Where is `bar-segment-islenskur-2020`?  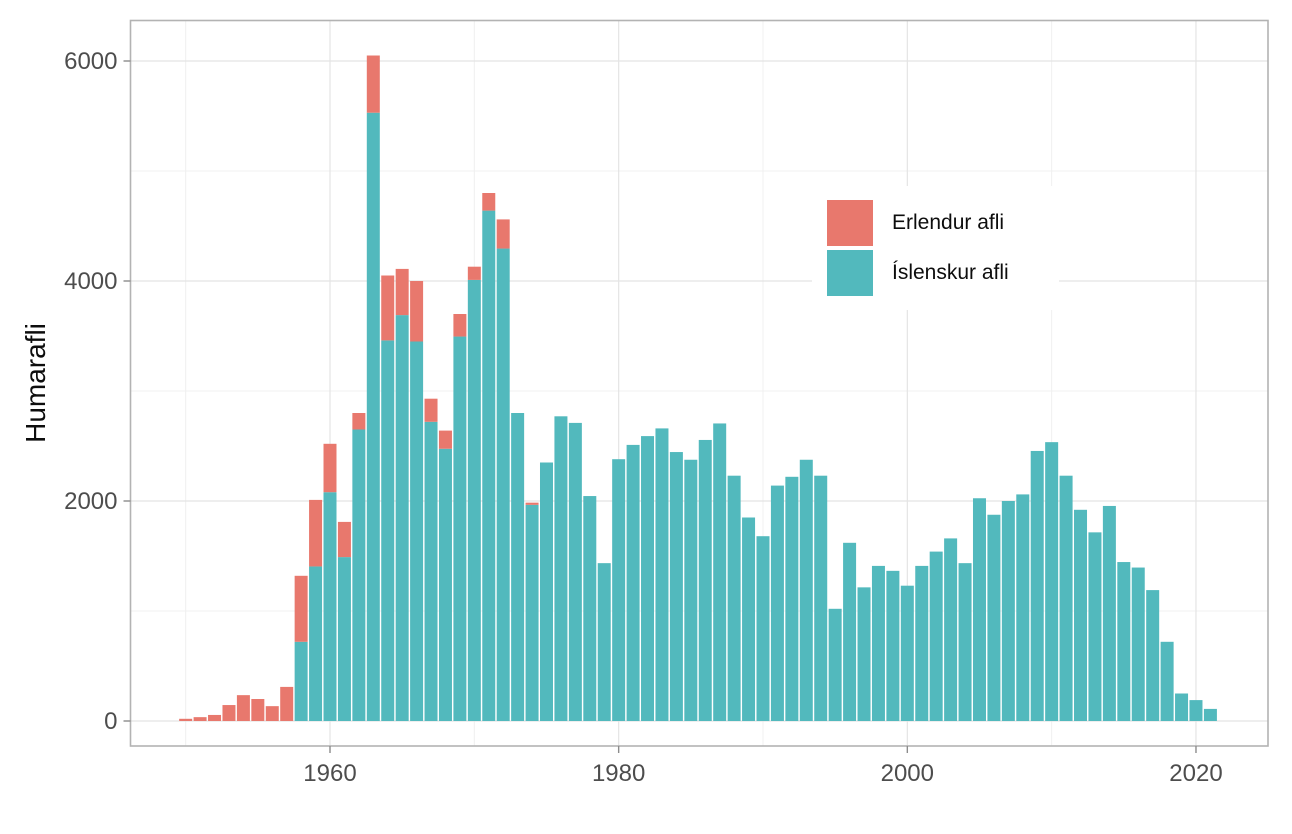 bar-segment-islenskur-2020 is located at coordinates (1196, 710).